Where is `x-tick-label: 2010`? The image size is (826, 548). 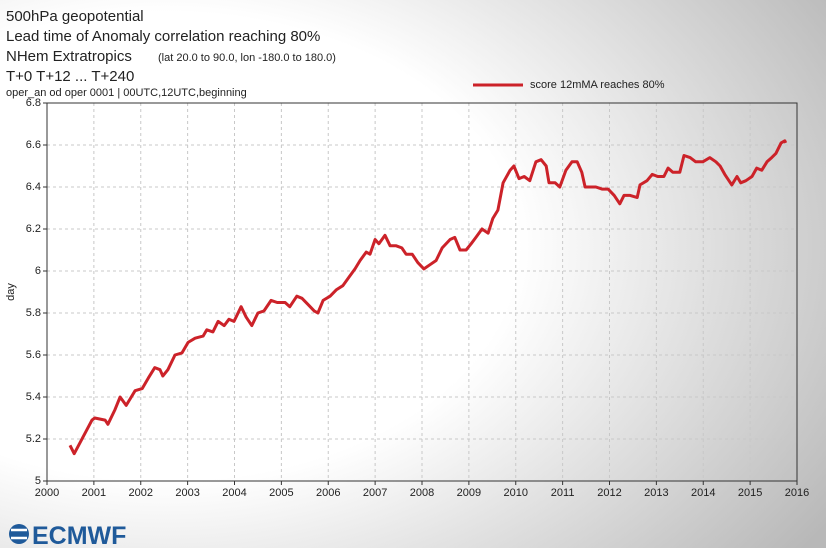 x-tick-label: 2010 is located at coordinates (516, 493).